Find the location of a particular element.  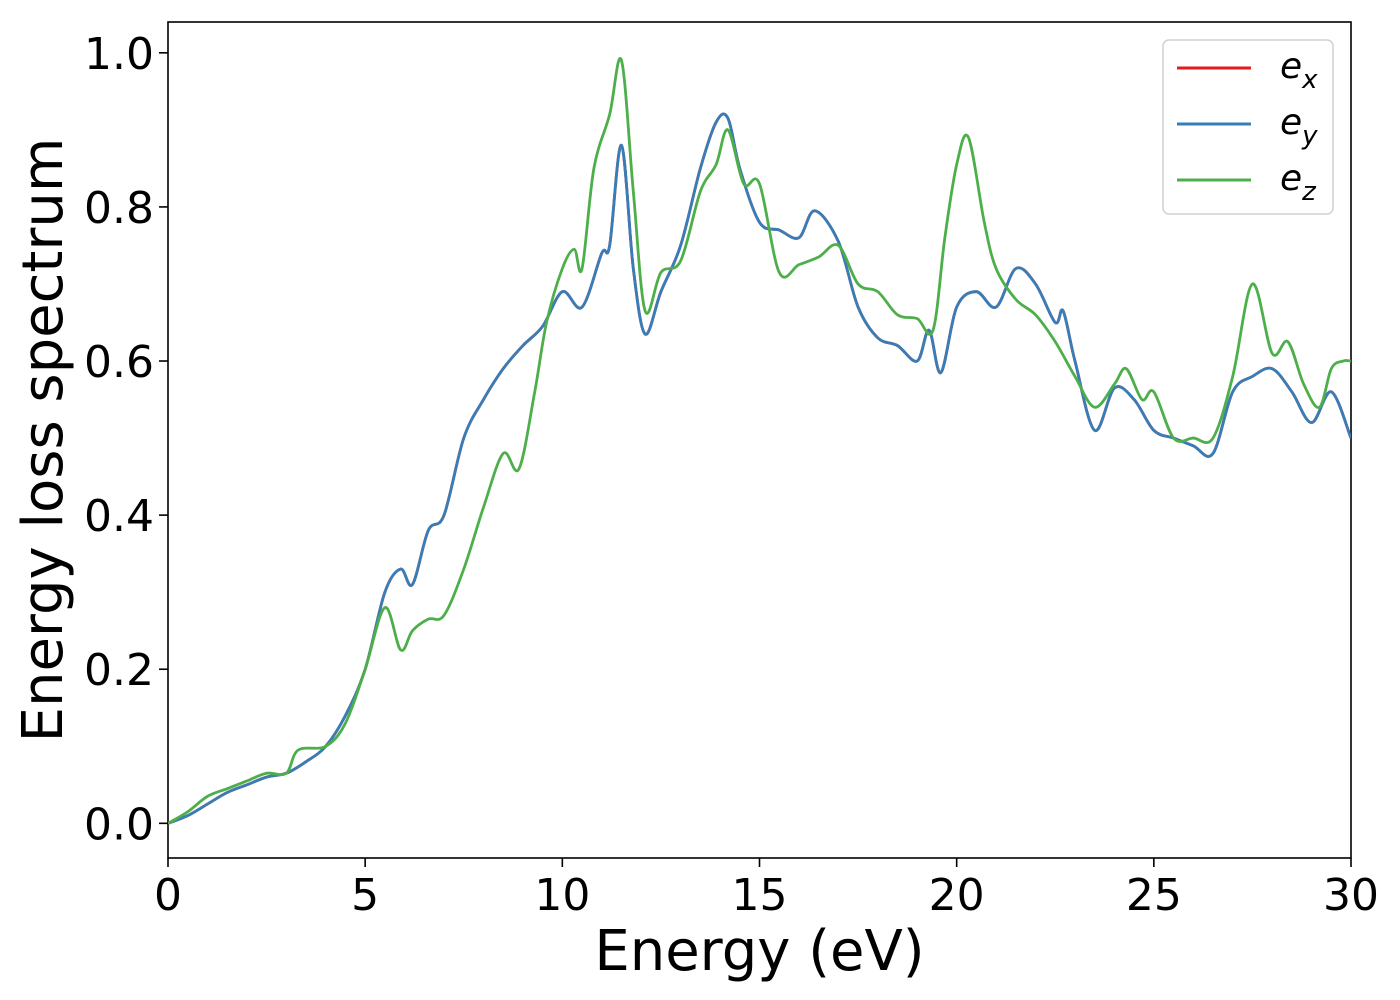

x-tick-label: 15 is located at coordinates (760, 895).